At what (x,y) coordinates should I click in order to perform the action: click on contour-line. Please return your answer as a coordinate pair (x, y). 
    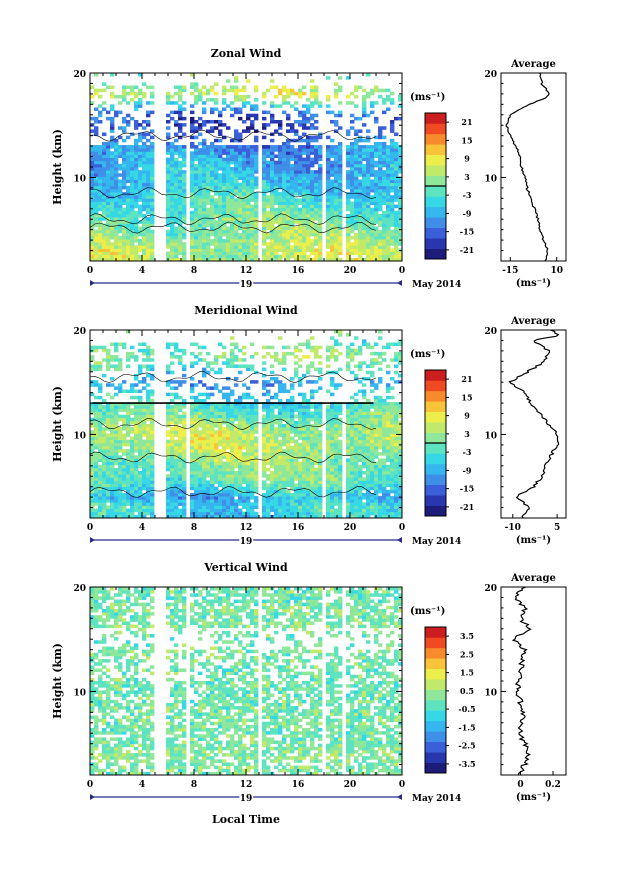
    Looking at the image, I should click on (233, 135).